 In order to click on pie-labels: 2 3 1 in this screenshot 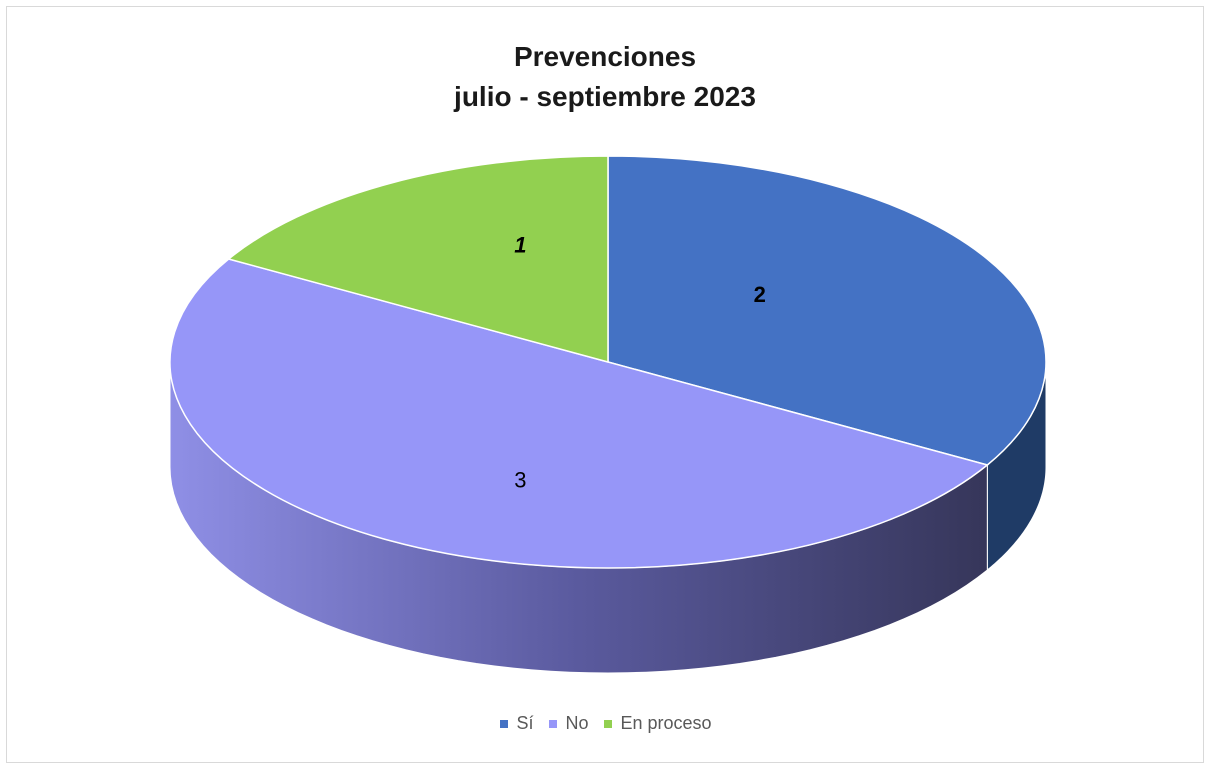, I will do `click(640, 362)`.